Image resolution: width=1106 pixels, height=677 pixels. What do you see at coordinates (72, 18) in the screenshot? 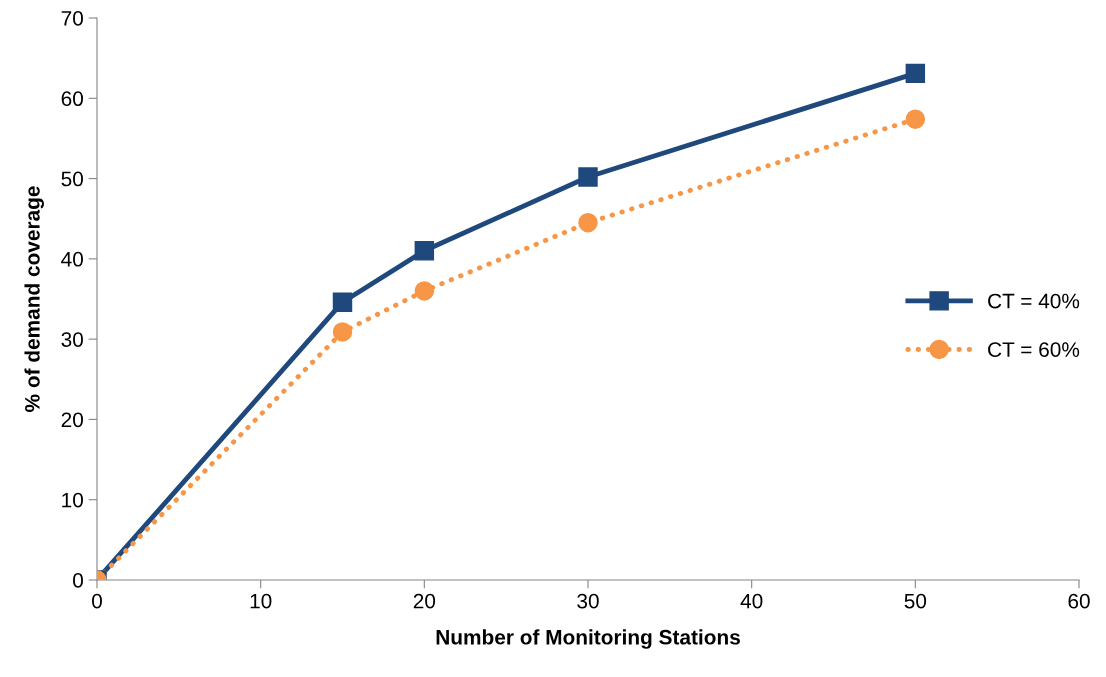
I see `y-tick-label: 70` at bounding box center [72, 18].